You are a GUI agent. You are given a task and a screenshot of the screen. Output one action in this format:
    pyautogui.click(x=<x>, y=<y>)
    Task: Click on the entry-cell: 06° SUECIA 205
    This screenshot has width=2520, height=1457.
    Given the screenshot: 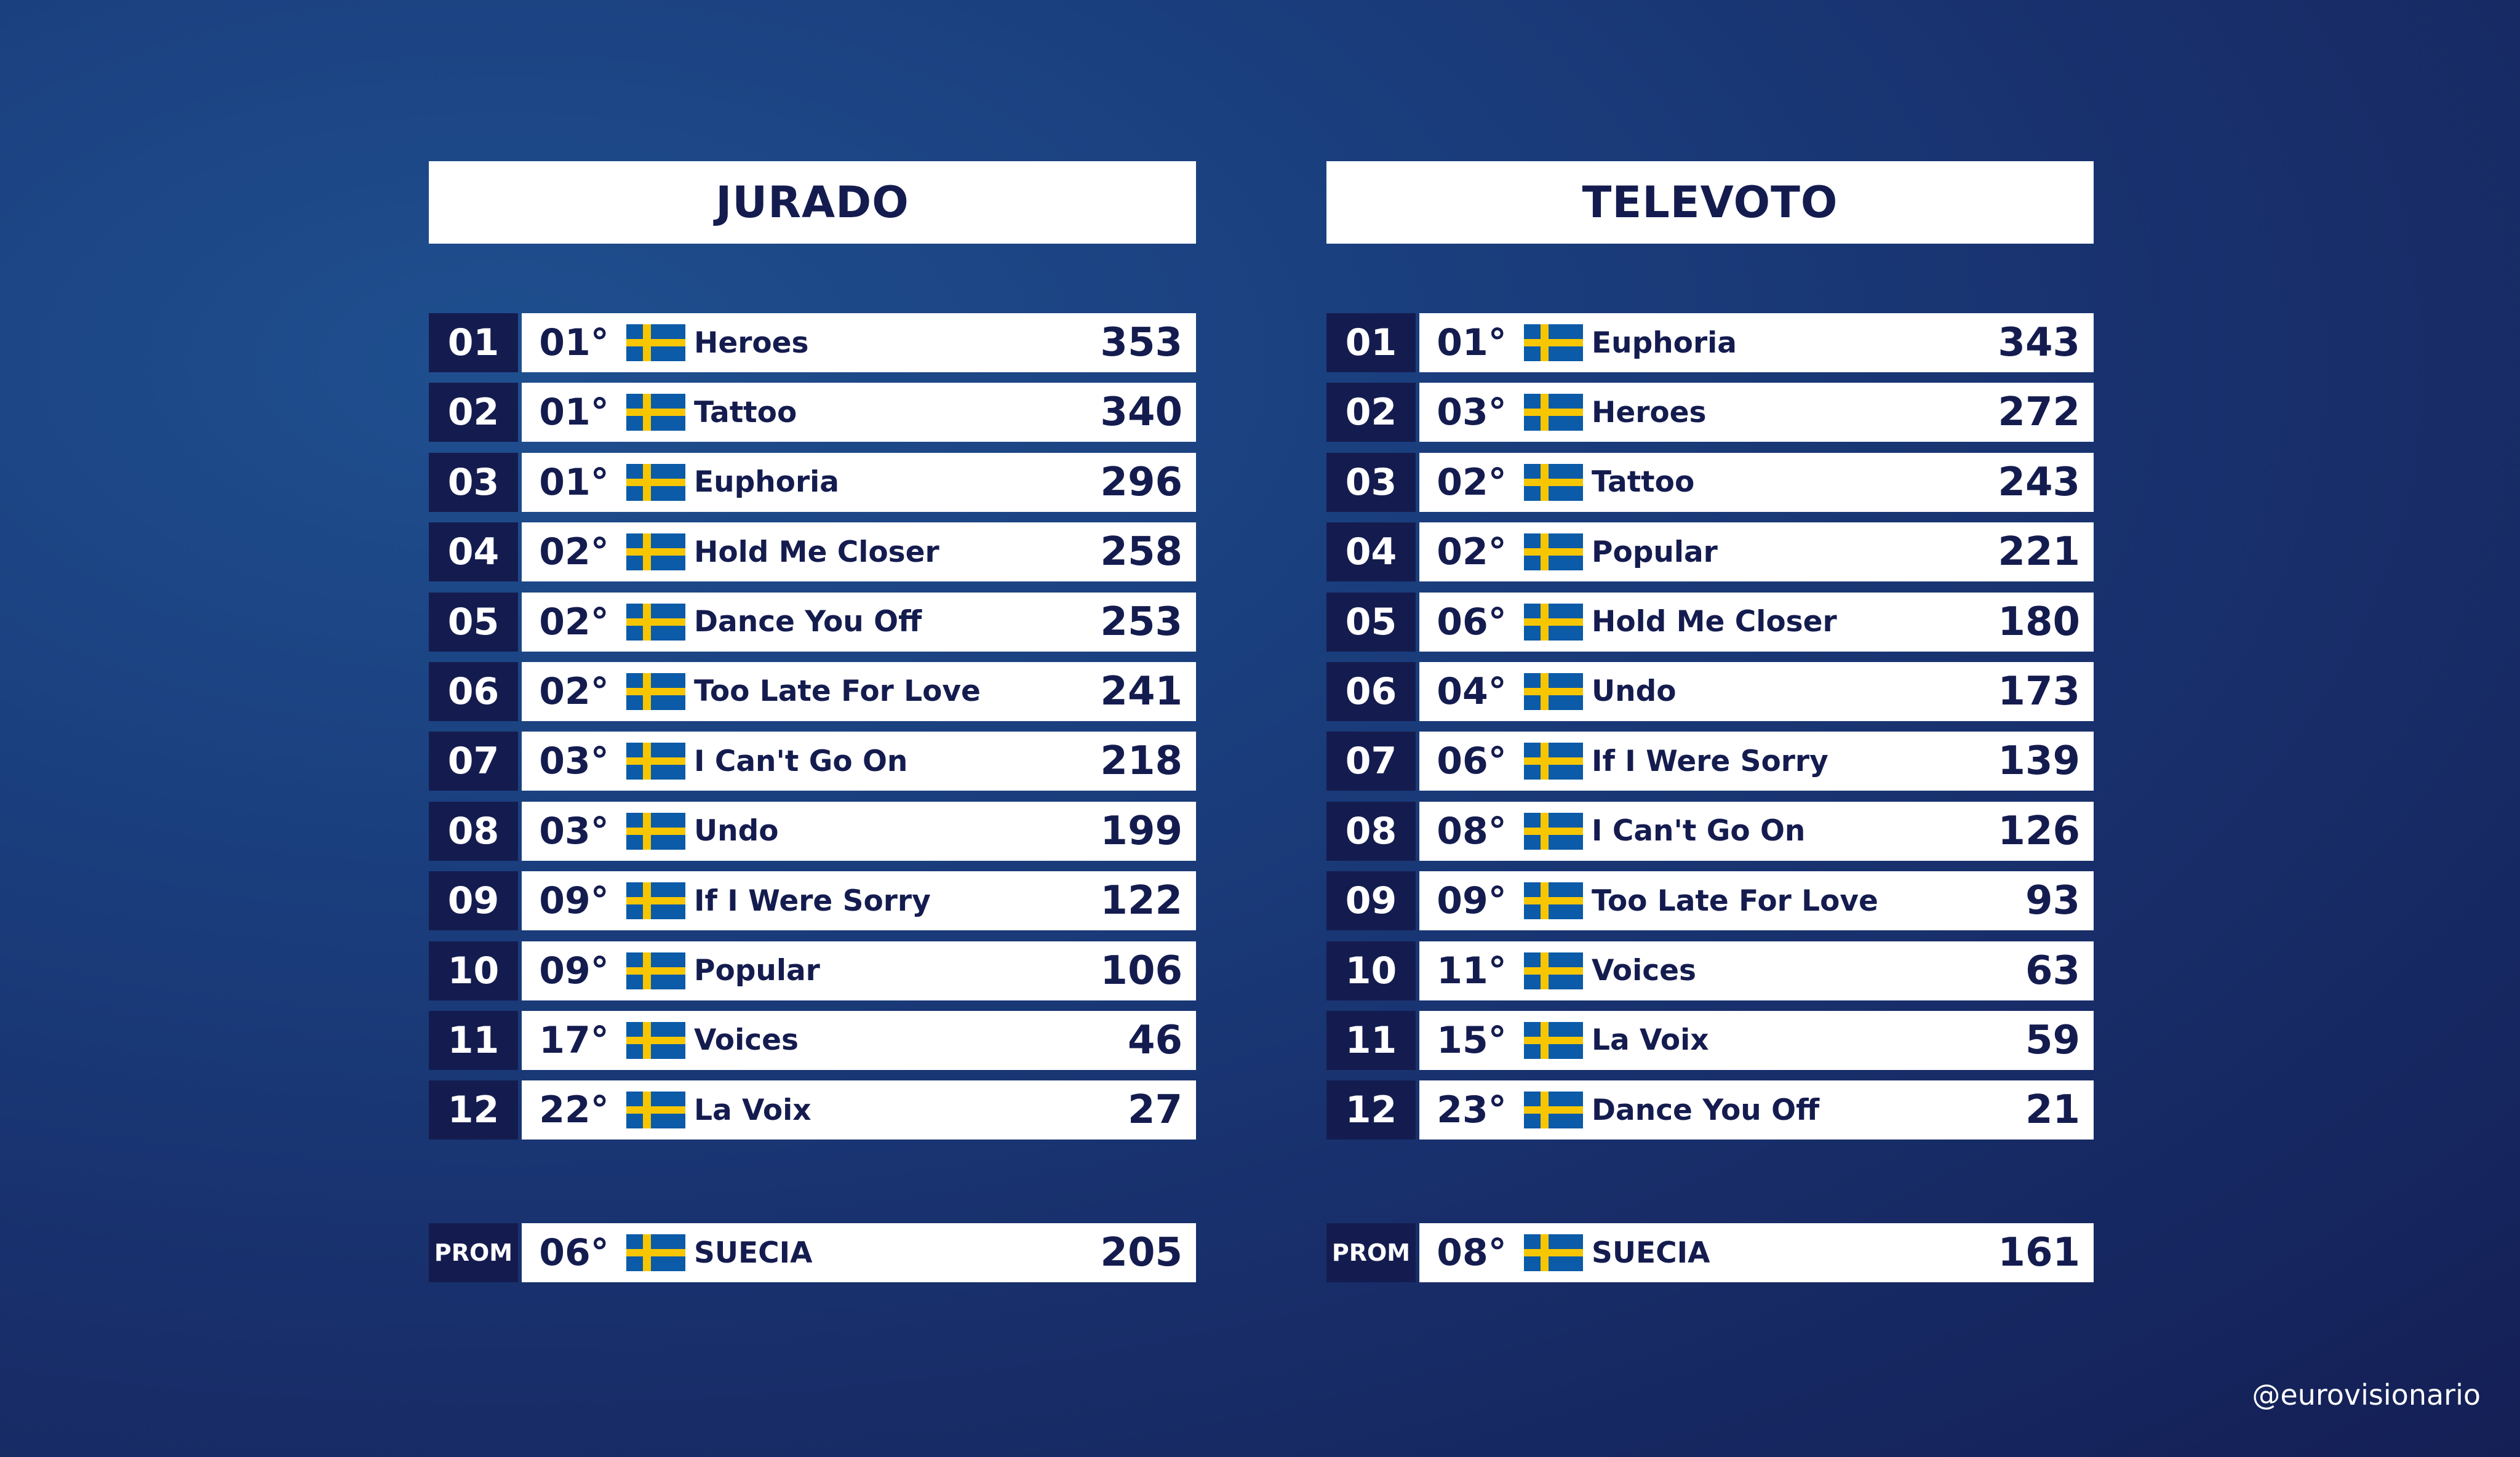 What is the action you would take?
    pyautogui.click(x=859, y=1252)
    